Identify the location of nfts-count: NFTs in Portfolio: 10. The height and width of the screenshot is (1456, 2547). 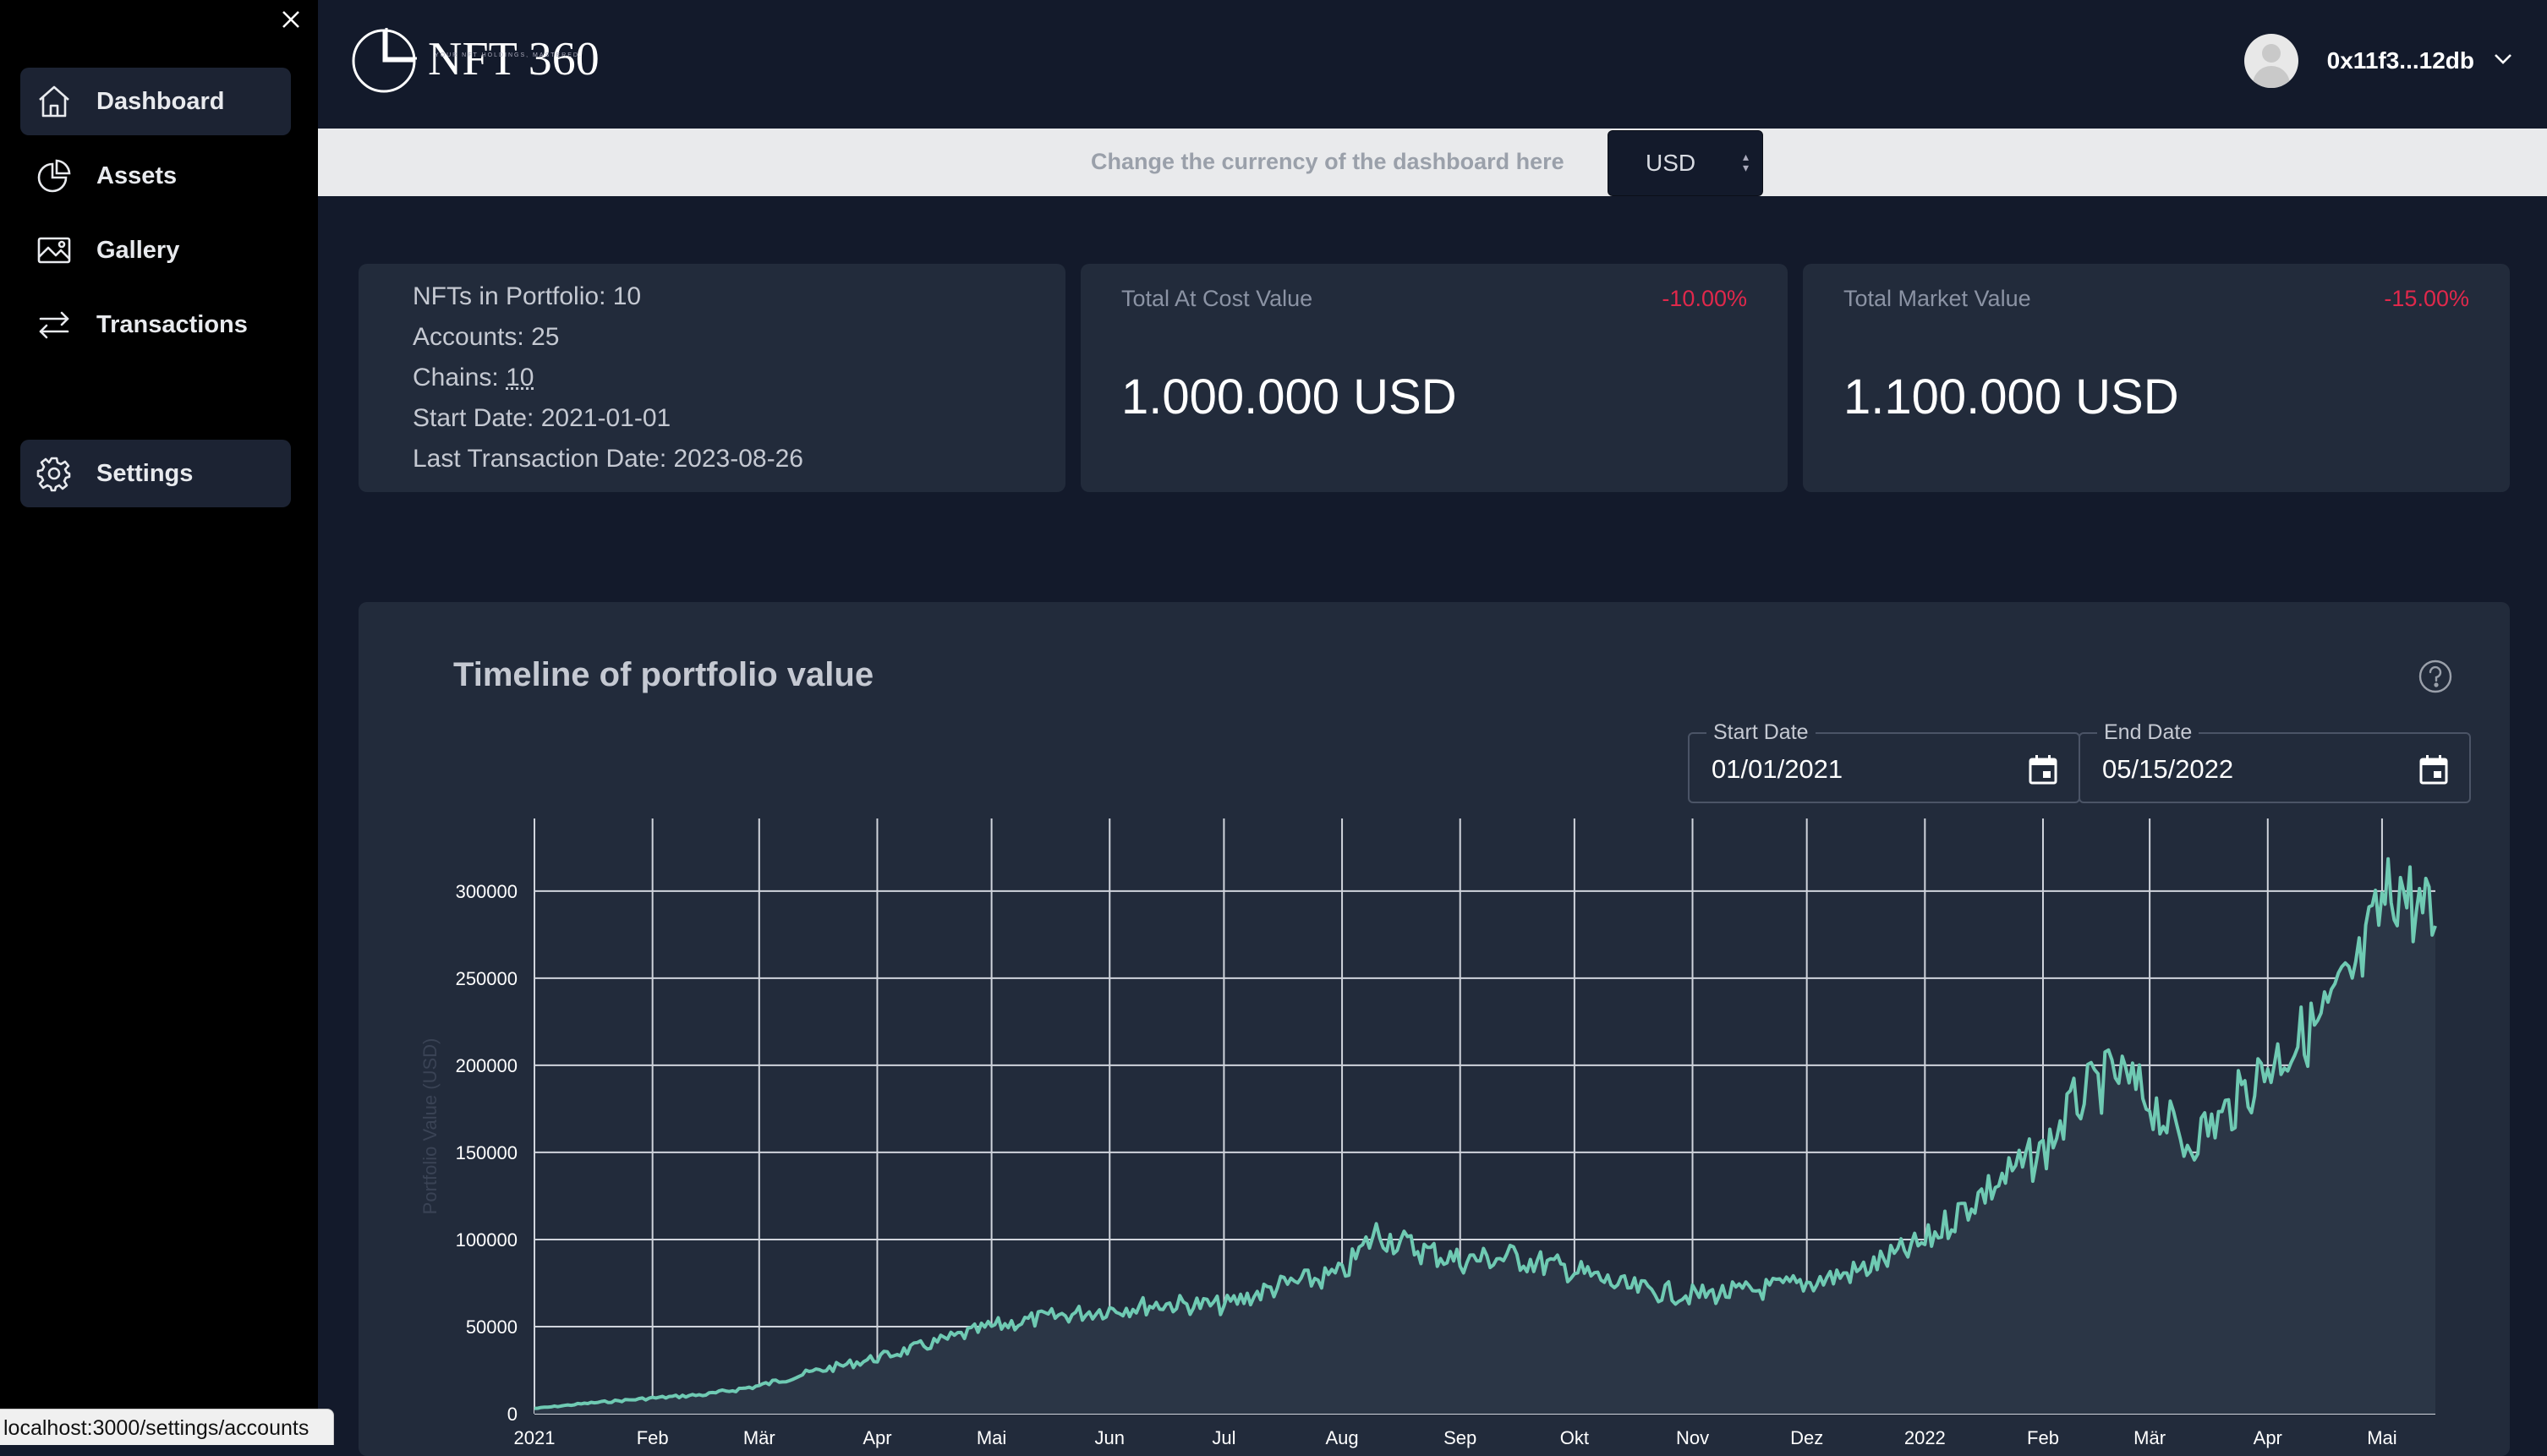
(527, 296).